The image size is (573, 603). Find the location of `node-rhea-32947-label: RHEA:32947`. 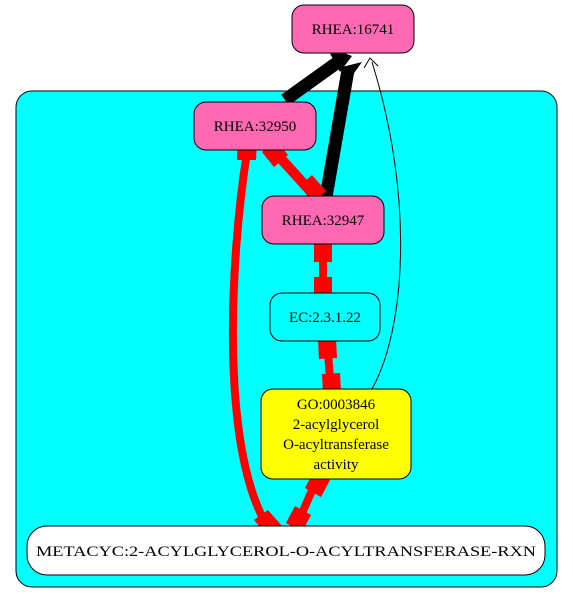

node-rhea-32947-label: RHEA:32947 is located at coordinates (323, 221).